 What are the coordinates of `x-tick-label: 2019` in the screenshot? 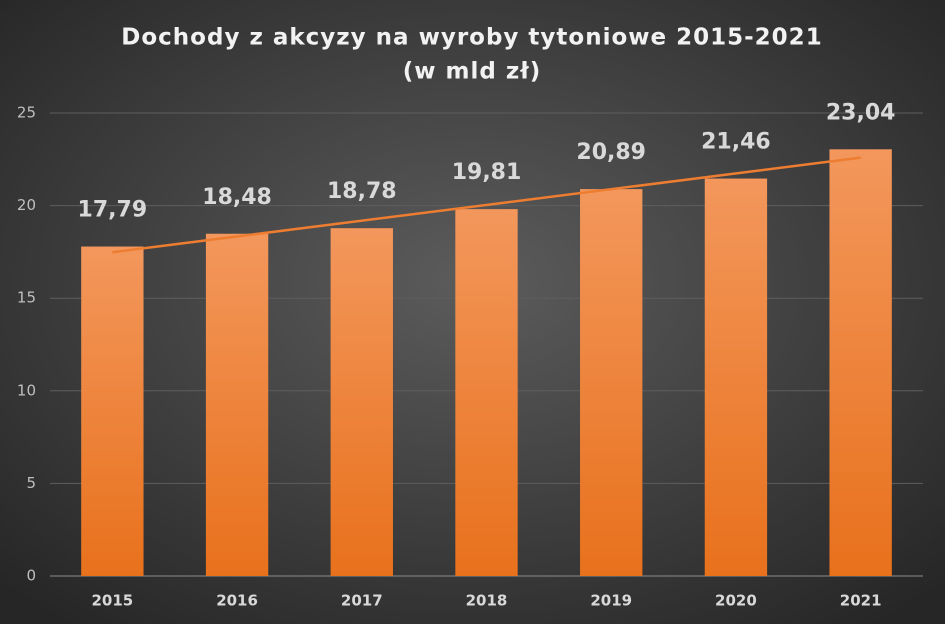 It's located at (611, 601).